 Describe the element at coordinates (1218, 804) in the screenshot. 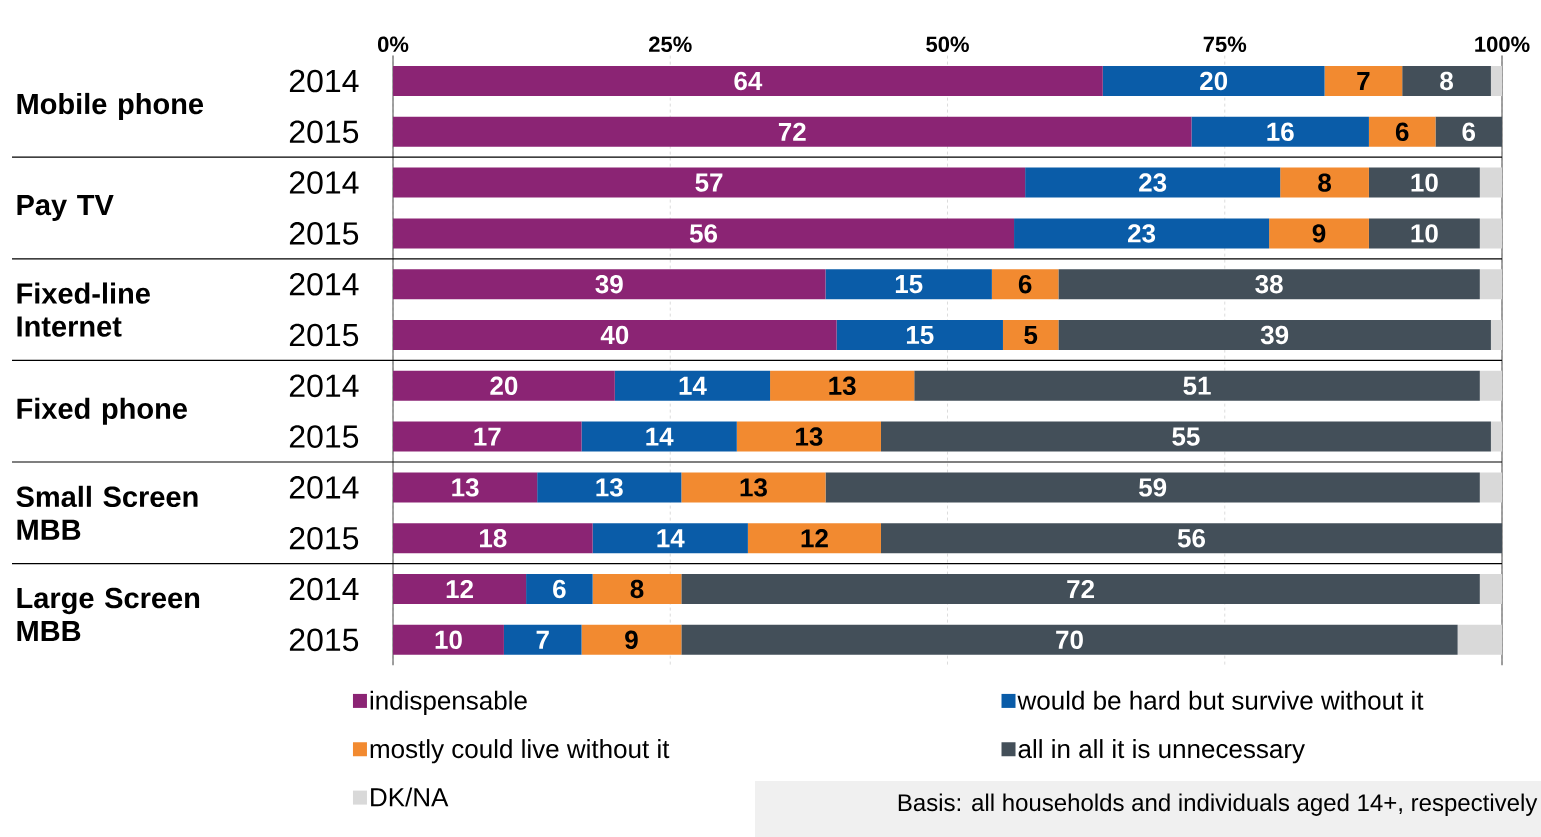

I see `text: Basis: all households and individuals aged 14+, respectively` at that location.